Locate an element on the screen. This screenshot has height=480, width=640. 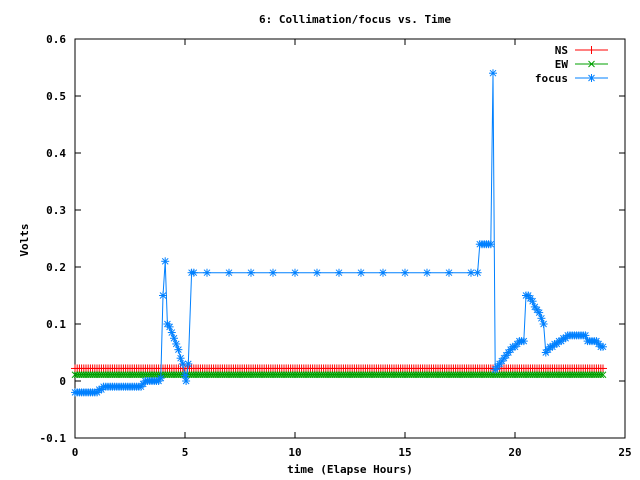
y-tick-label: 0.5 is located at coordinates (56, 96).